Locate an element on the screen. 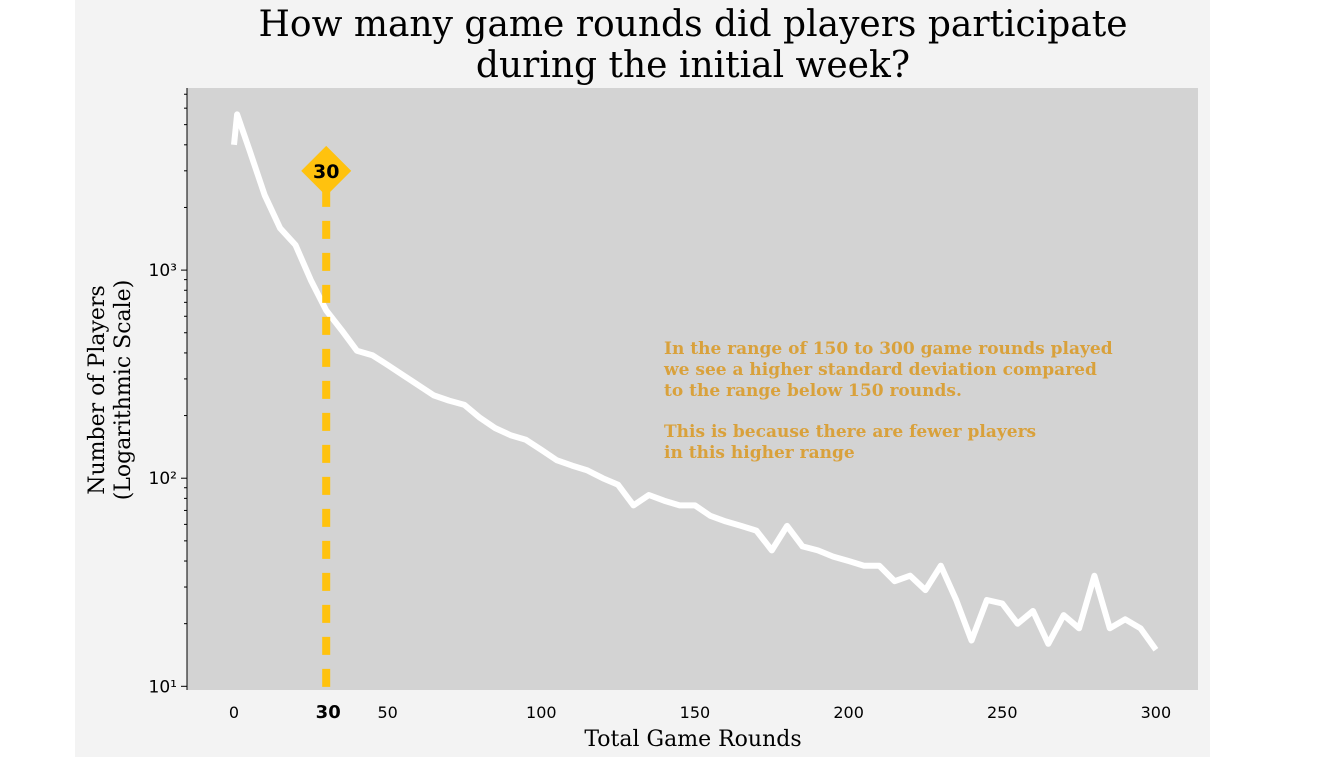 The width and height of the screenshot is (1337, 757). annotation-text: in this higher range is located at coordinates (759, 453).